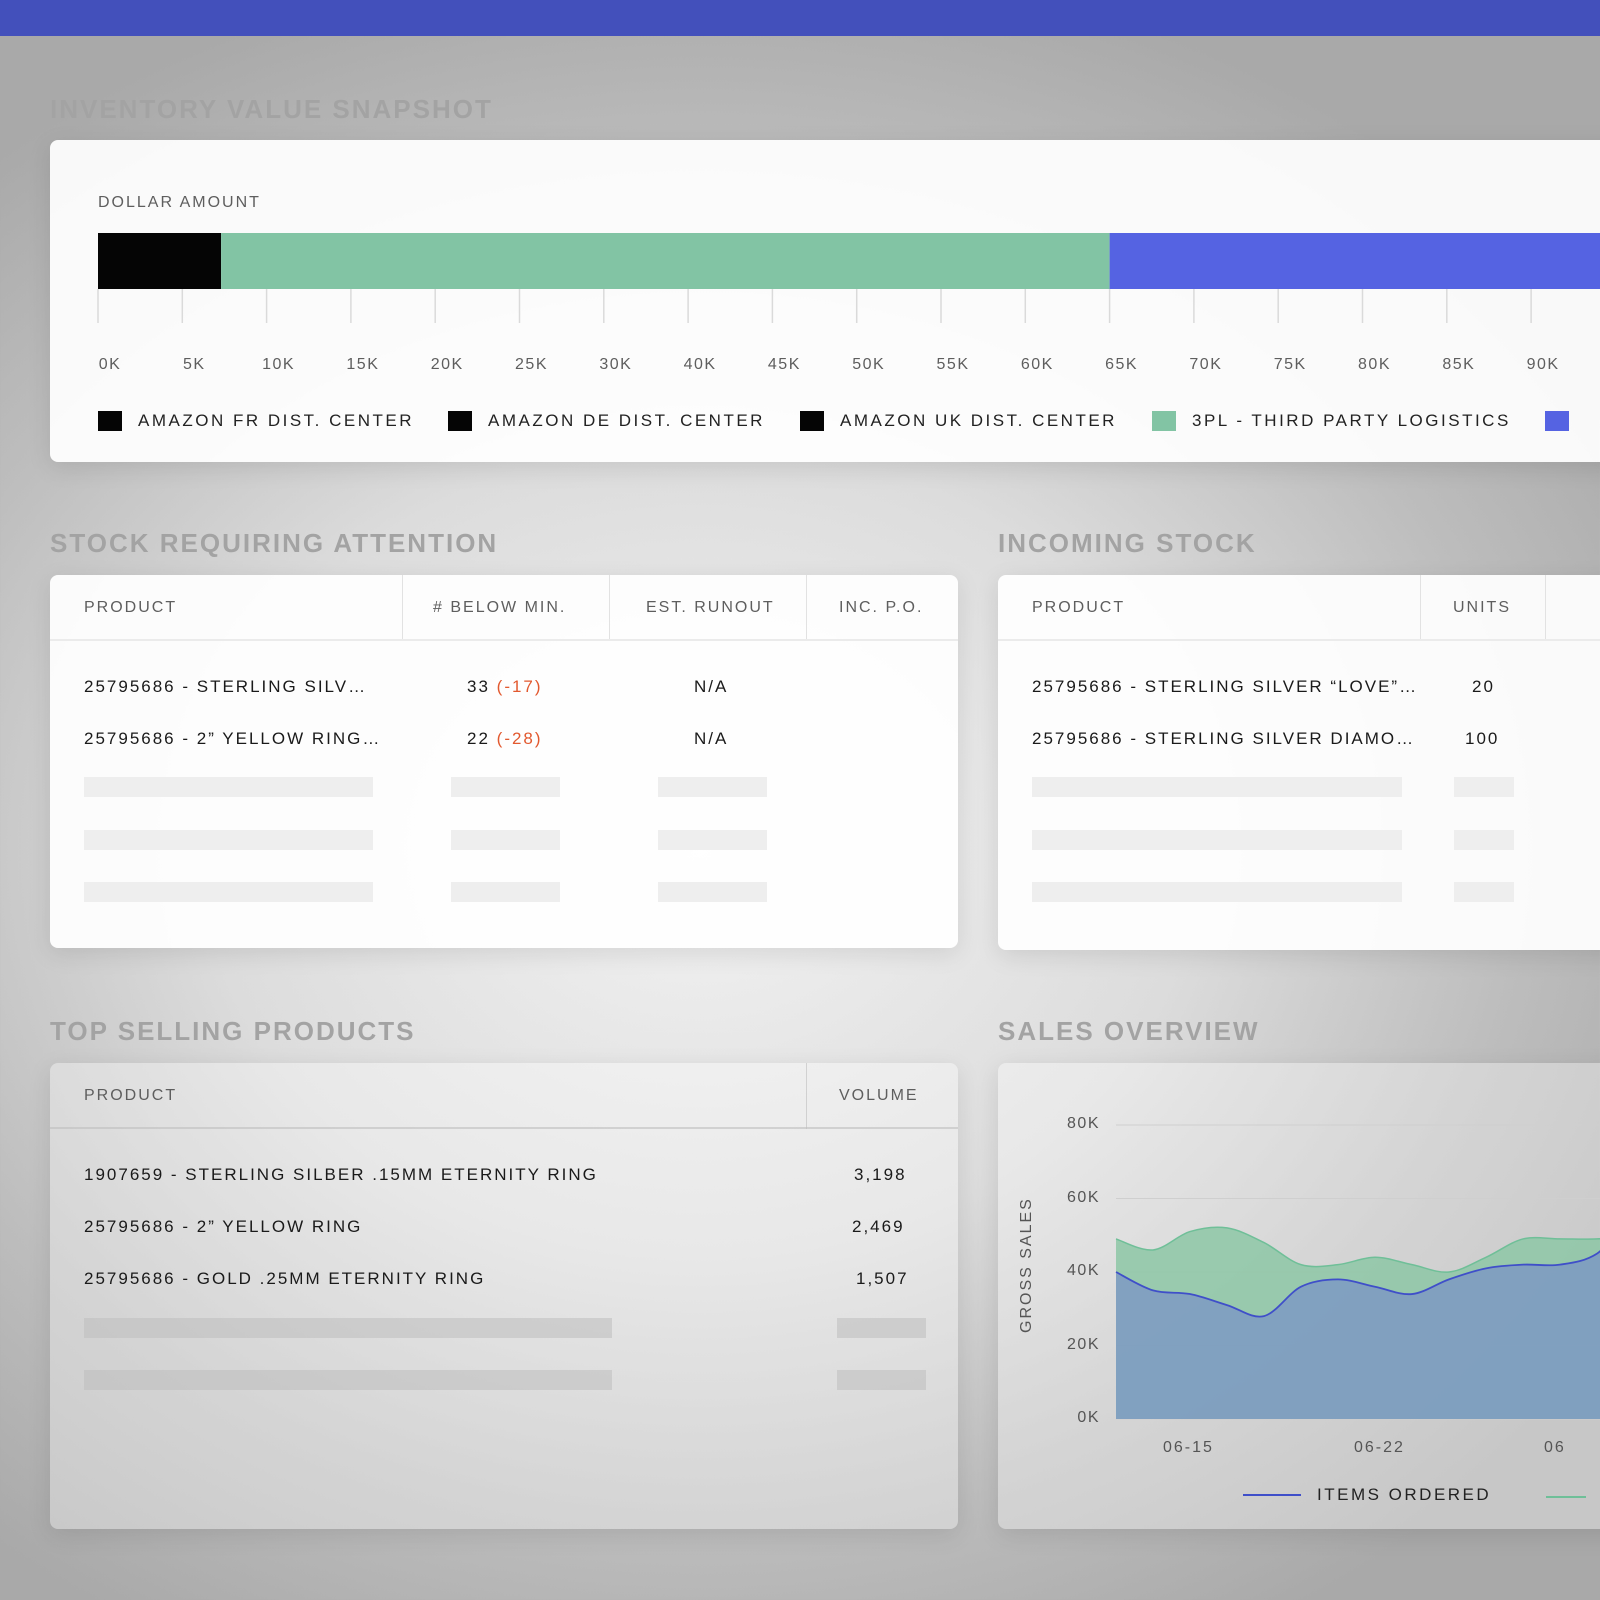 The height and width of the screenshot is (1600, 1600). What do you see at coordinates (1555, 1447) in the screenshot?
I see `x-tick-label: 06` at bounding box center [1555, 1447].